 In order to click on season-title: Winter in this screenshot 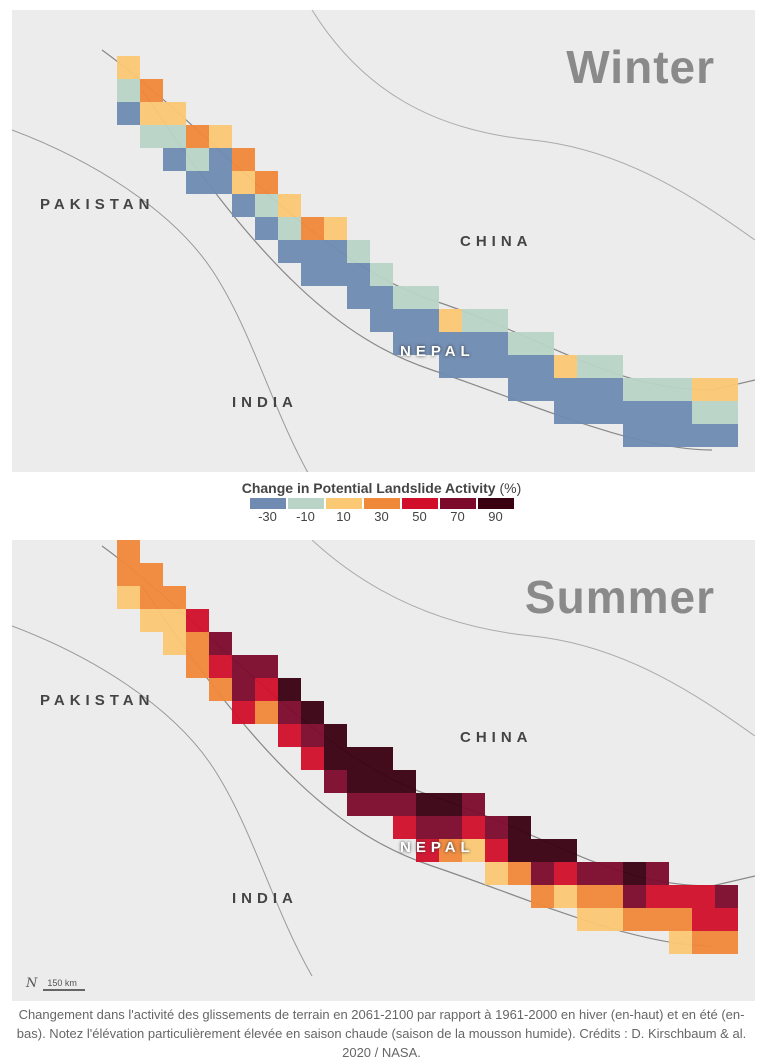, I will do `click(640, 67)`.